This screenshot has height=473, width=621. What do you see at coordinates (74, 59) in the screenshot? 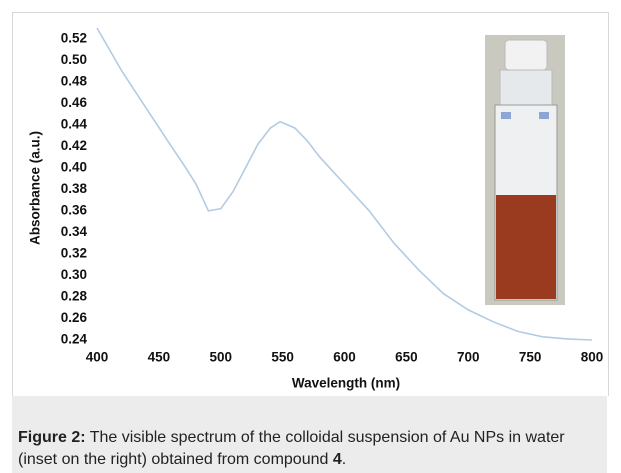
I see `y-tick-label: 0.50` at bounding box center [74, 59].